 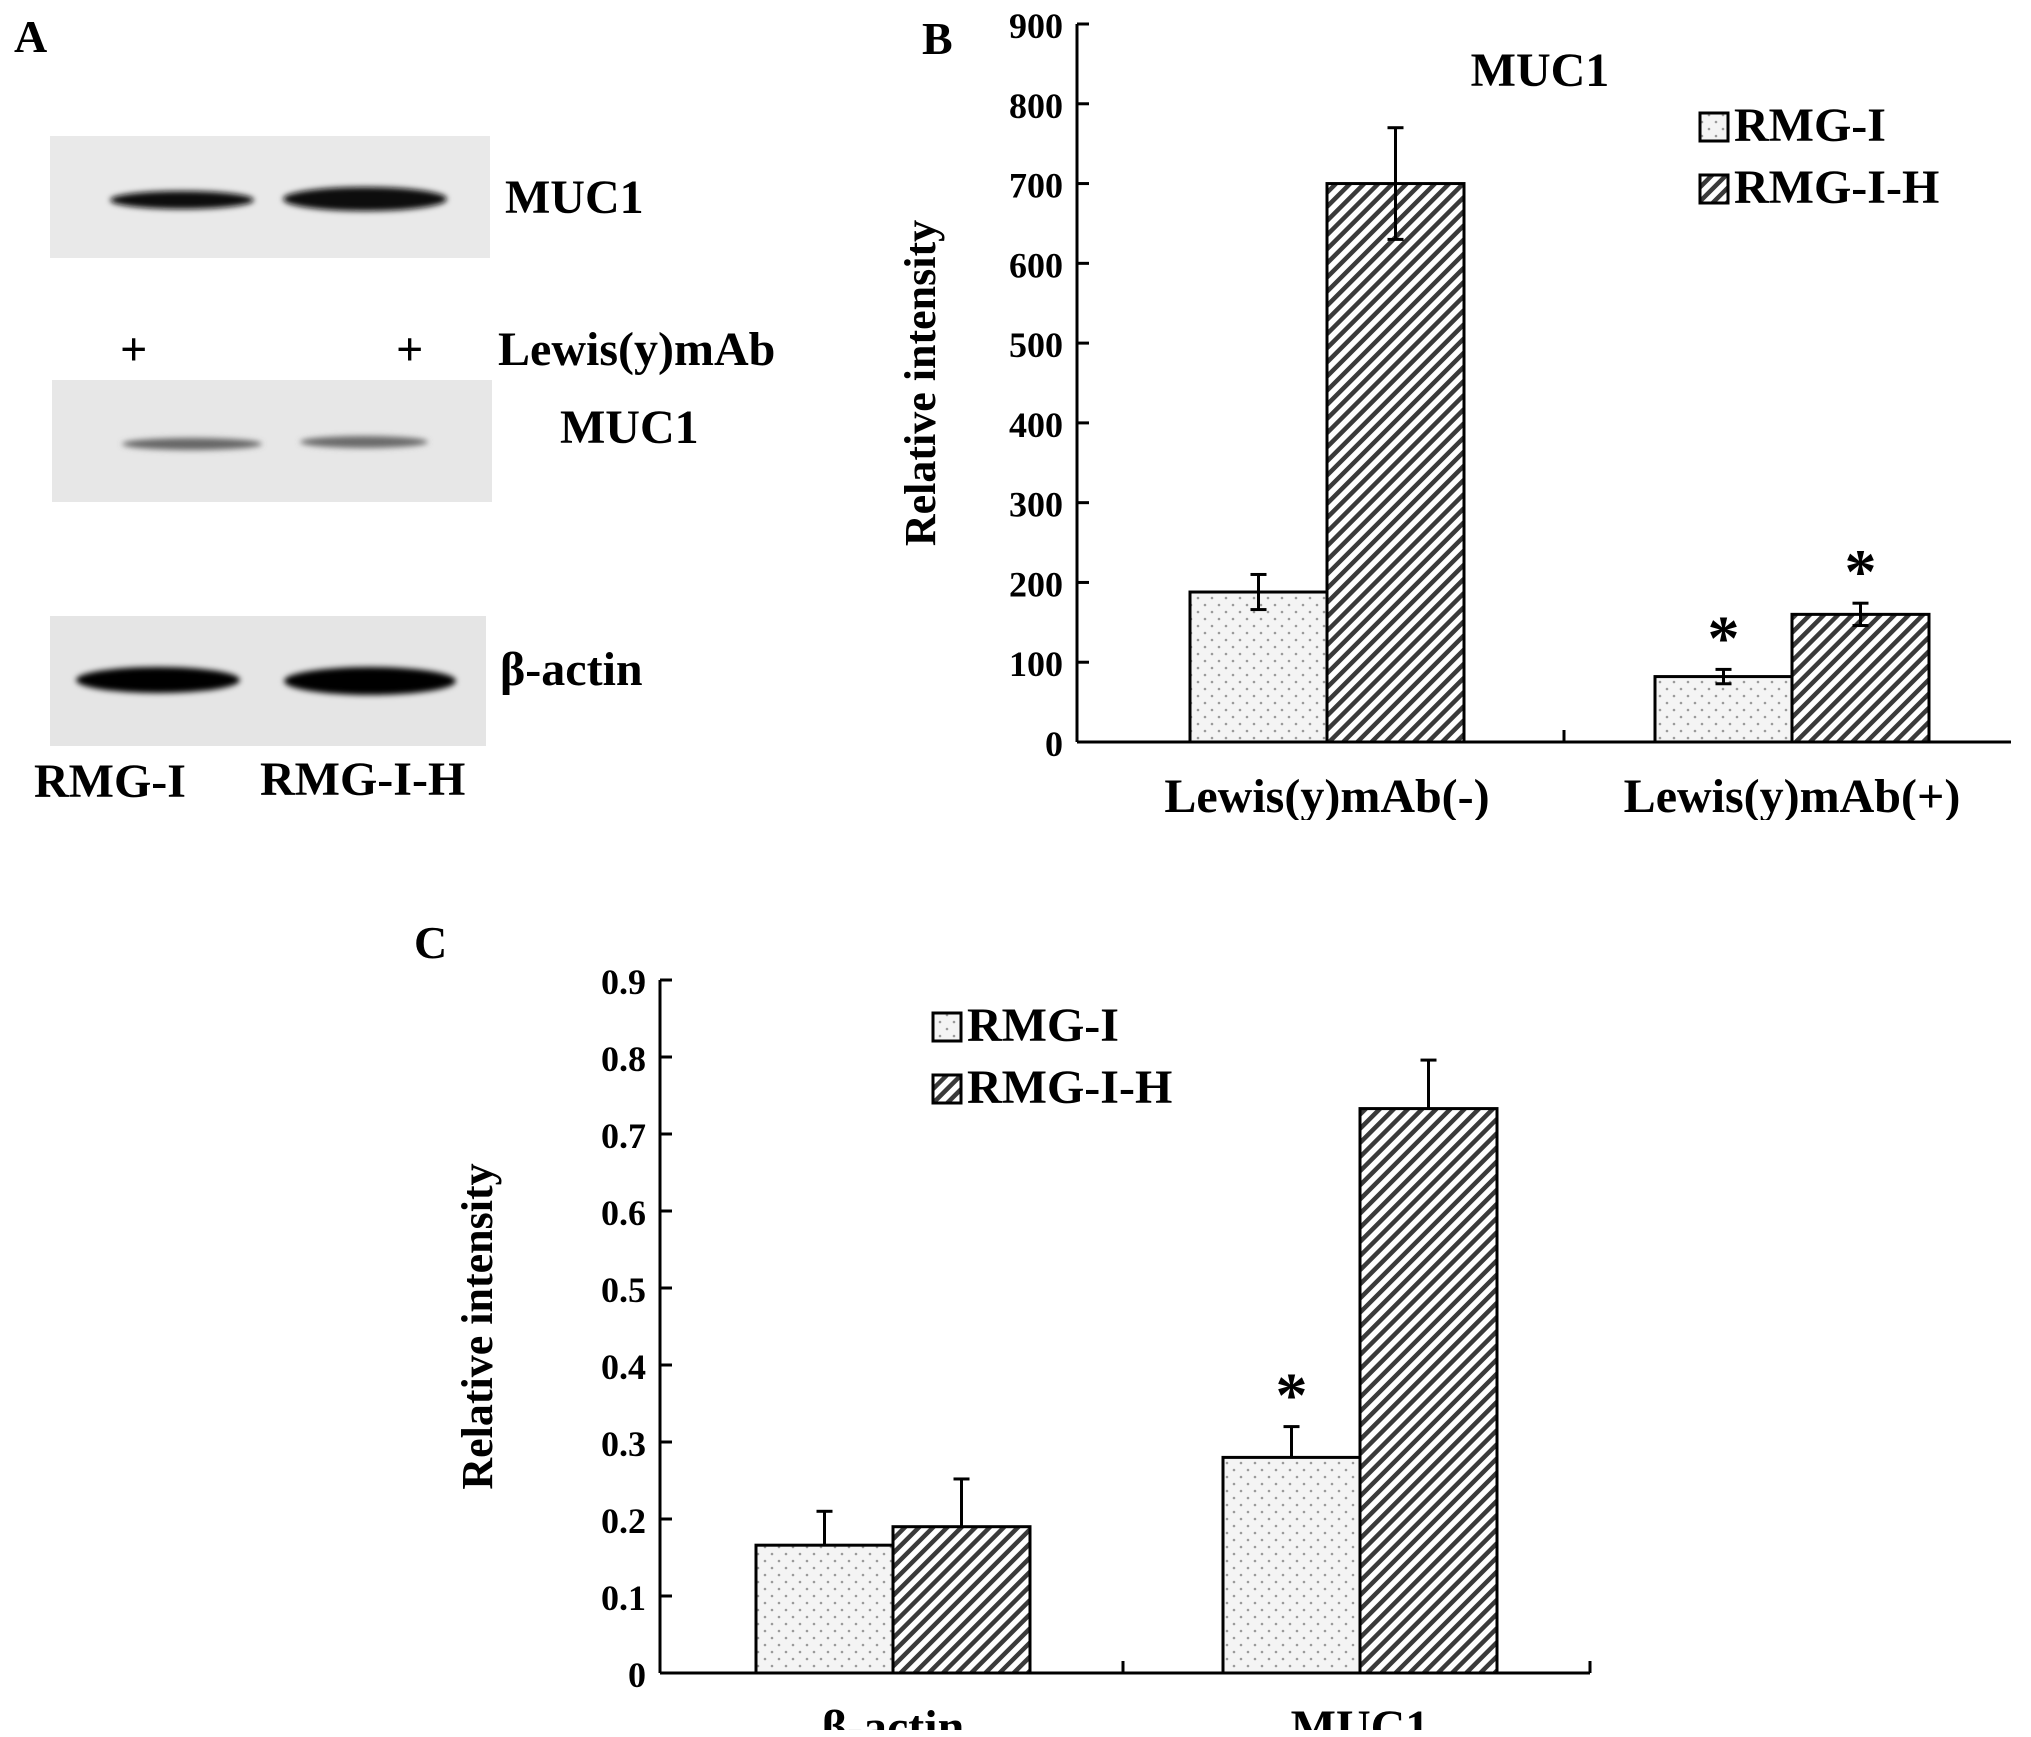 I want to click on y-tick-label: 500, so click(x=1036, y=345).